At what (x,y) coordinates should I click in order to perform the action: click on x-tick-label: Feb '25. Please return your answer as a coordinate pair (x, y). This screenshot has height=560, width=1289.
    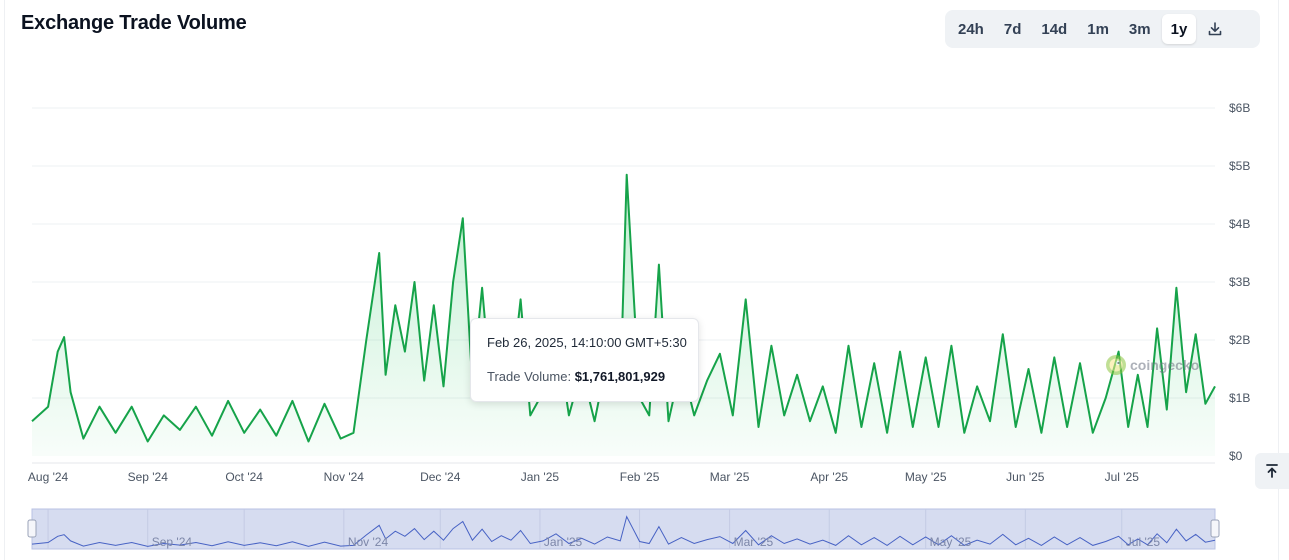
    Looking at the image, I should click on (640, 477).